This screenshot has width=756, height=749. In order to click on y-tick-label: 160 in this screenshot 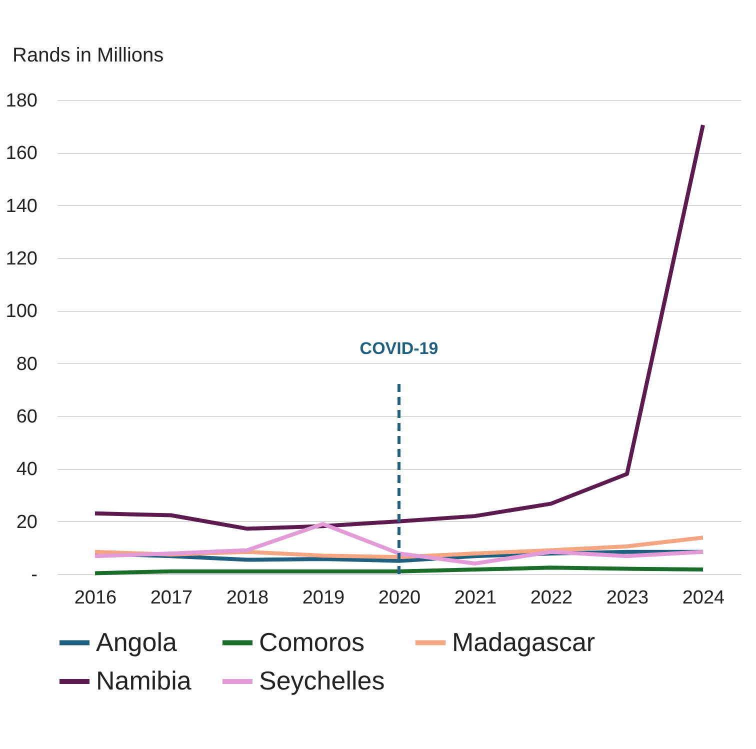, I will do `click(22, 153)`.